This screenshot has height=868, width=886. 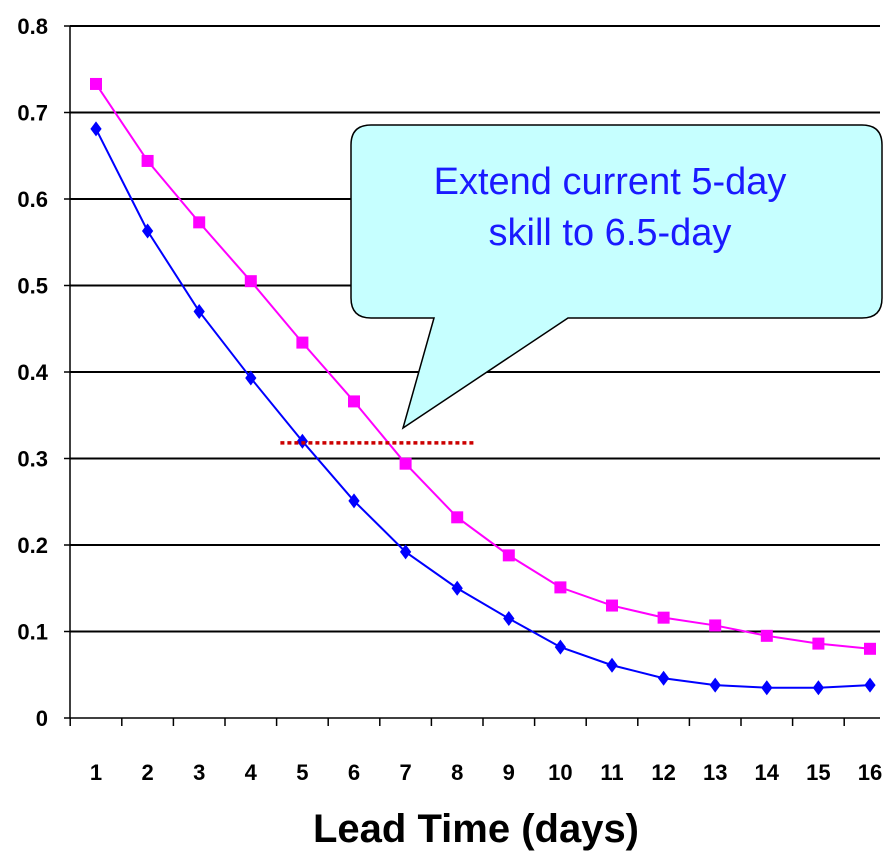 I want to click on y-tick-label: 0.4, so click(x=32, y=372).